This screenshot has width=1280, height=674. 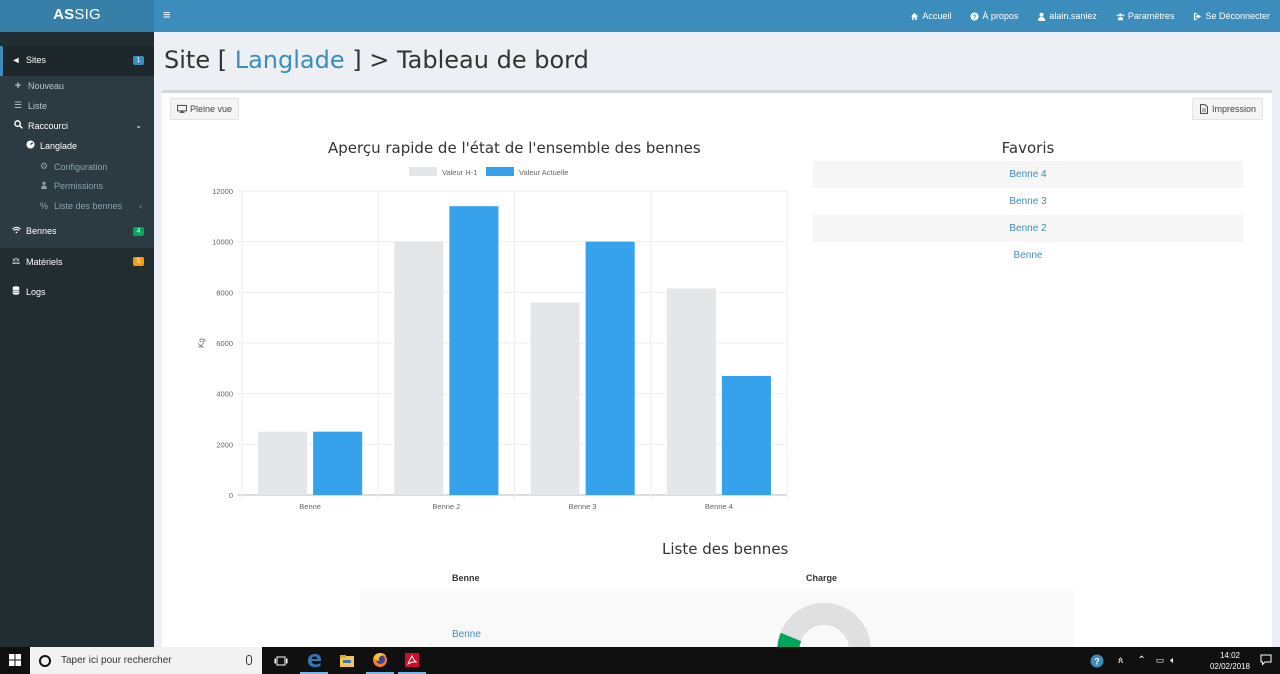 What do you see at coordinates (1198, 16) in the screenshot?
I see `logout-icon` at bounding box center [1198, 16].